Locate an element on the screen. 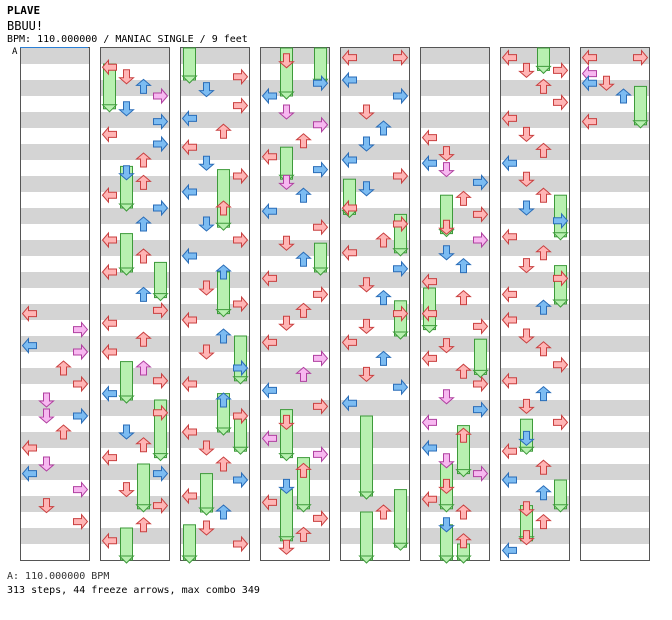  bpm-legend: A: 110.000000 BPM is located at coordinates (58, 576).